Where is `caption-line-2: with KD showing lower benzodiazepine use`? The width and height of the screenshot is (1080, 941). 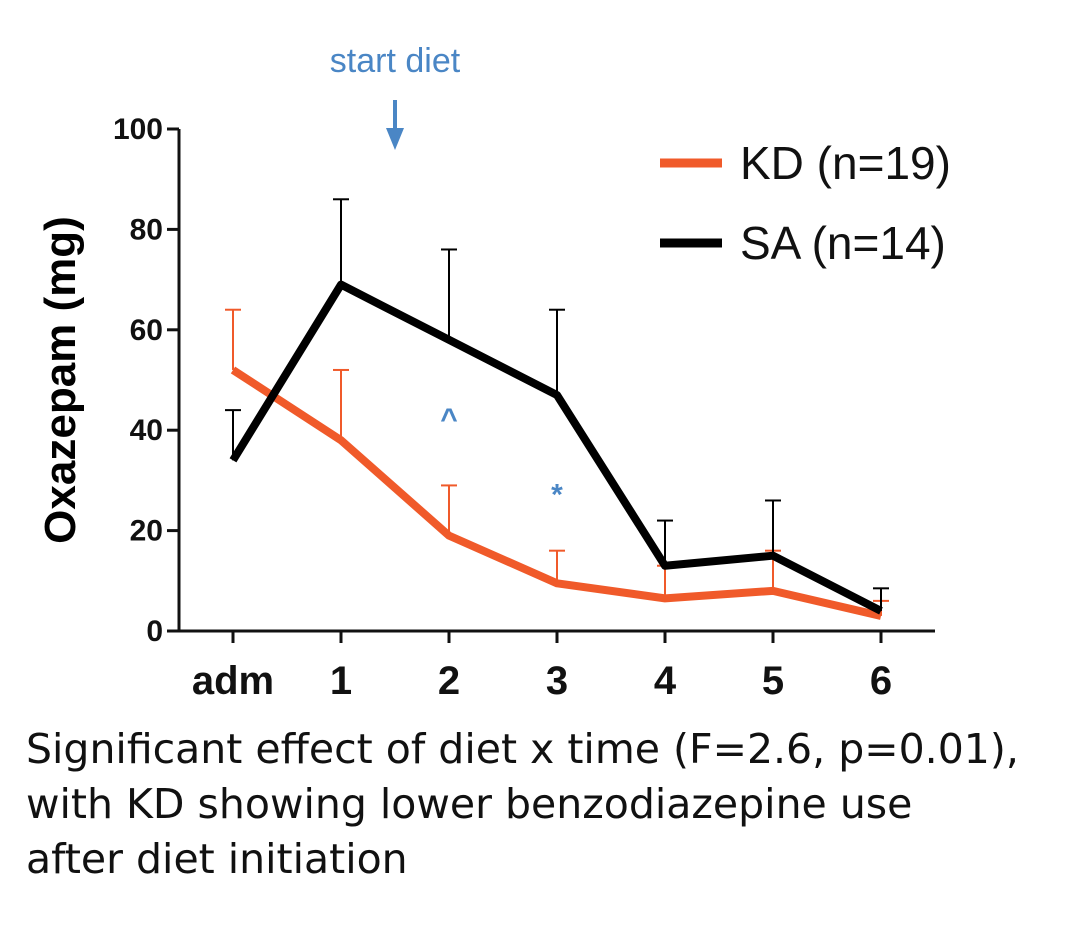 caption-line-2: with KD showing lower benzodiazepine use is located at coordinates (469, 804).